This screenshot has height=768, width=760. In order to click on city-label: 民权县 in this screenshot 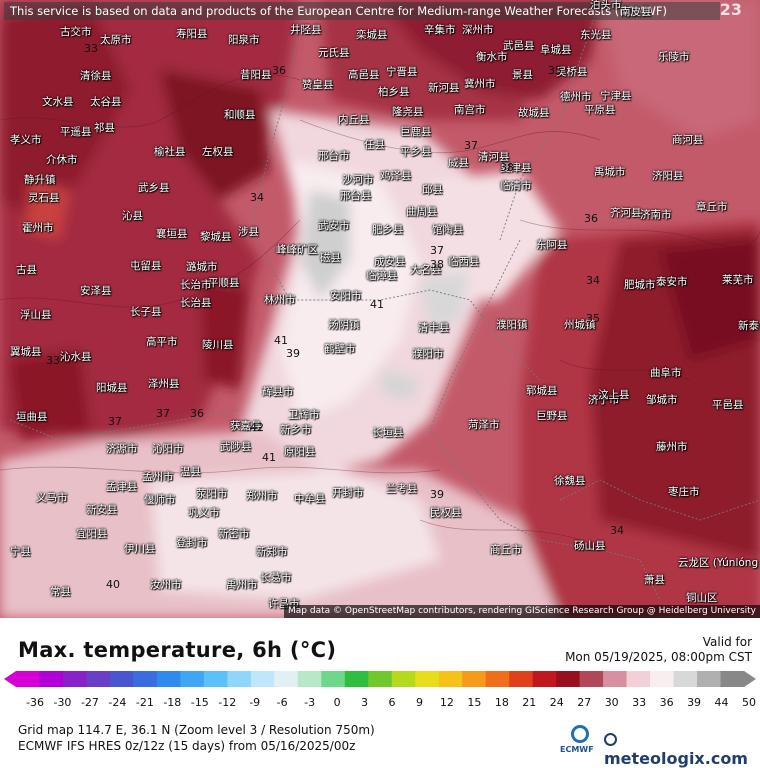, I will do `click(446, 513)`.